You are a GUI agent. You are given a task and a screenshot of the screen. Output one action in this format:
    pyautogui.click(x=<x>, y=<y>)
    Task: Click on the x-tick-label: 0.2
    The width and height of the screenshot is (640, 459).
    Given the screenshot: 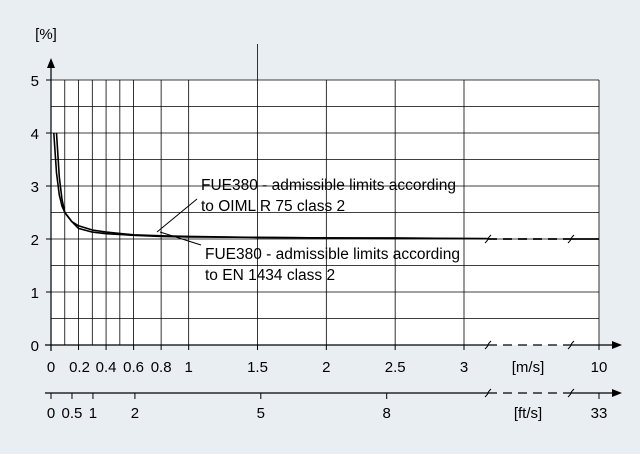 What is the action you would take?
    pyautogui.click(x=79, y=367)
    